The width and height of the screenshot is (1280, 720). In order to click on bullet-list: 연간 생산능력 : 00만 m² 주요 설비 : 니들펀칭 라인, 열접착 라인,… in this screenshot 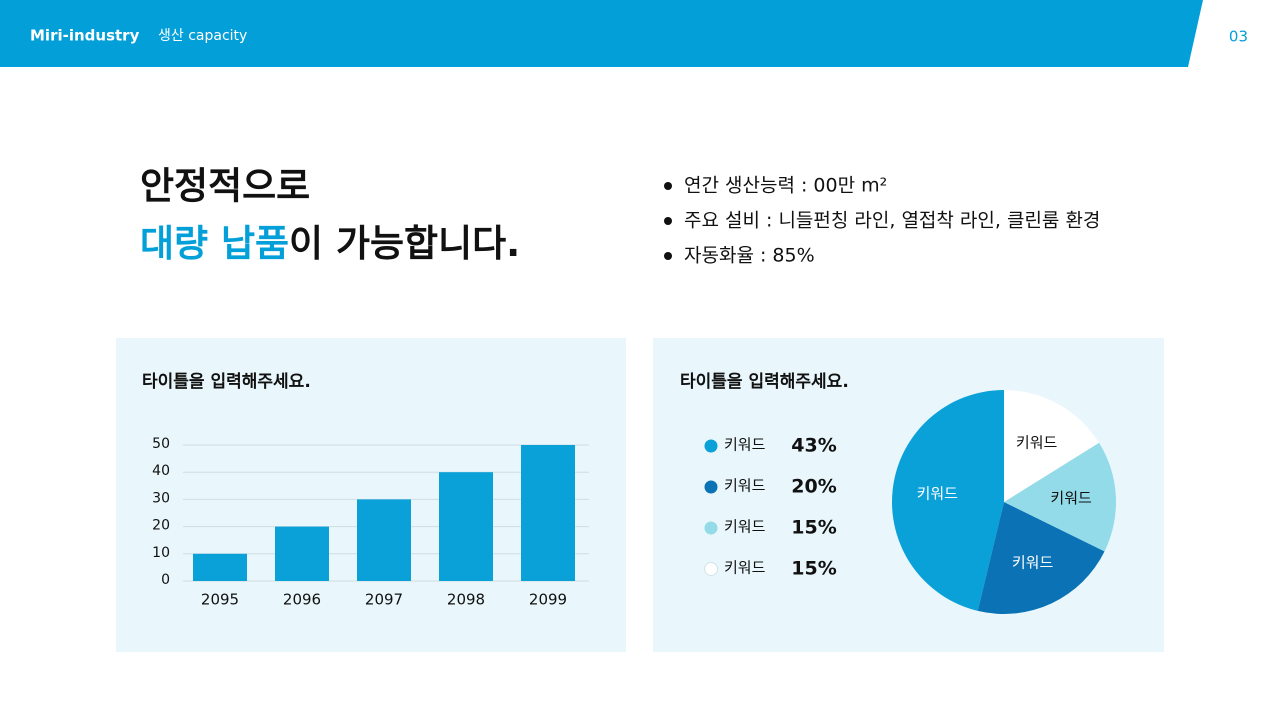, I will do `click(882, 221)`.